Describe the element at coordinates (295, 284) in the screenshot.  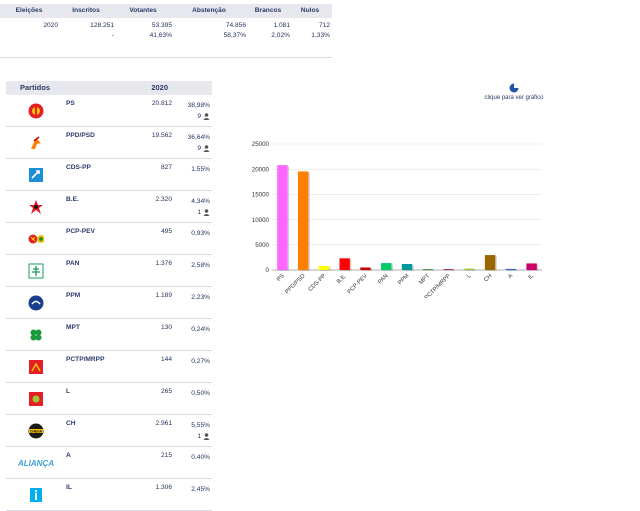
I see `x-tick-label: PPD/PSD` at that location.